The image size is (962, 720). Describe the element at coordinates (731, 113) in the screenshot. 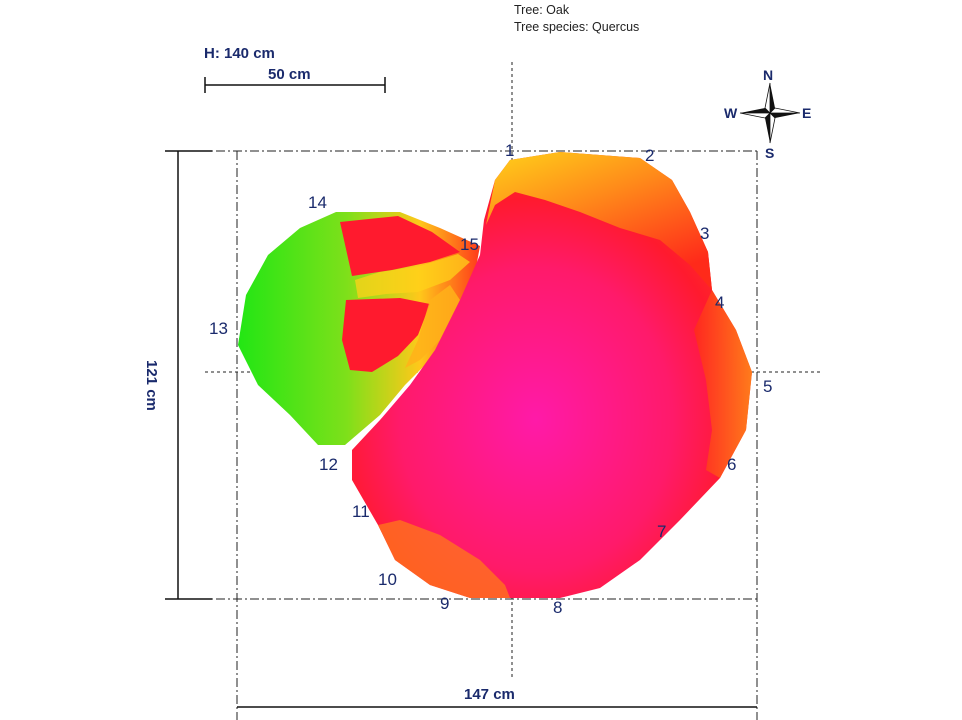

I see `compass-west-label: W` at that location.